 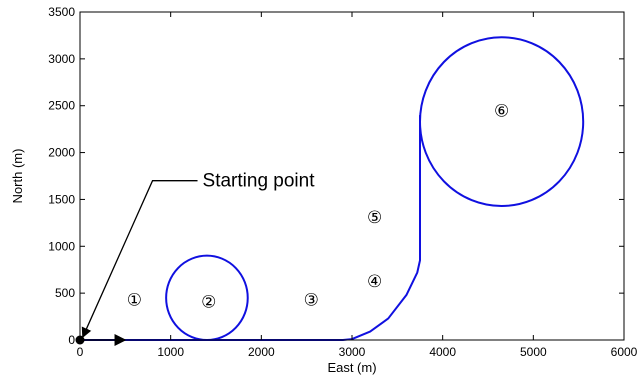 I want to click on segment-marker: ③, so click(x=311, y=301).